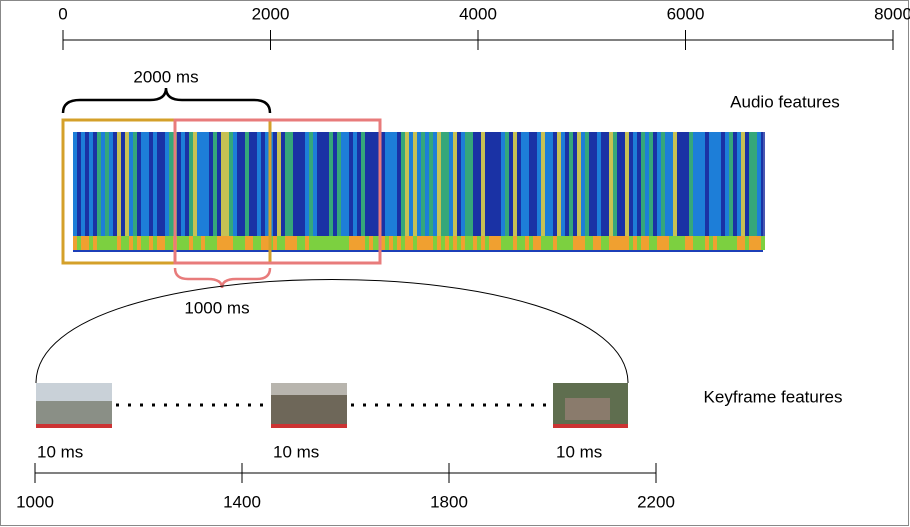 The image size is (910, 527). I want to click on sky, so click(309, 389).